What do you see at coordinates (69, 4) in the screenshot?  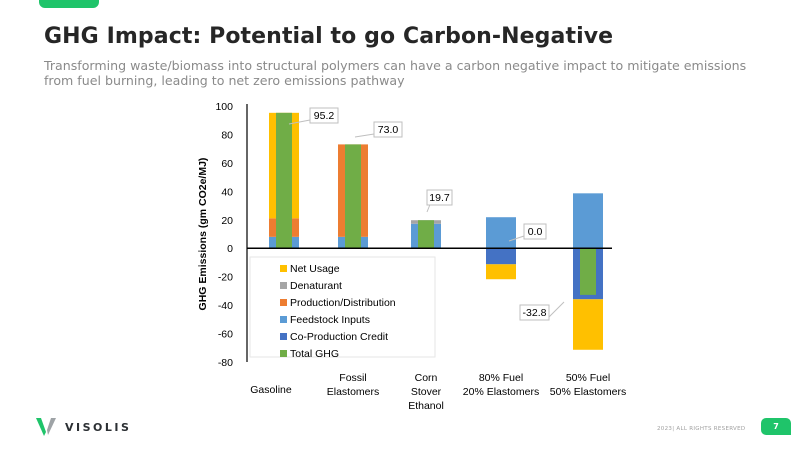 I see `top-accent-tab` at bounding box center [69, 4].